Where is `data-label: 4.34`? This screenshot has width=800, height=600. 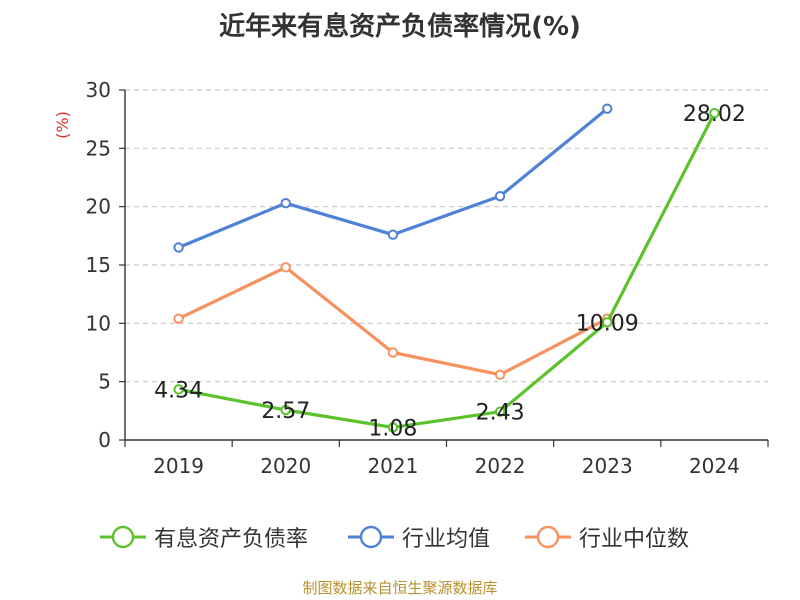
data-label: 4.34 is located at coordinates (178, 390).